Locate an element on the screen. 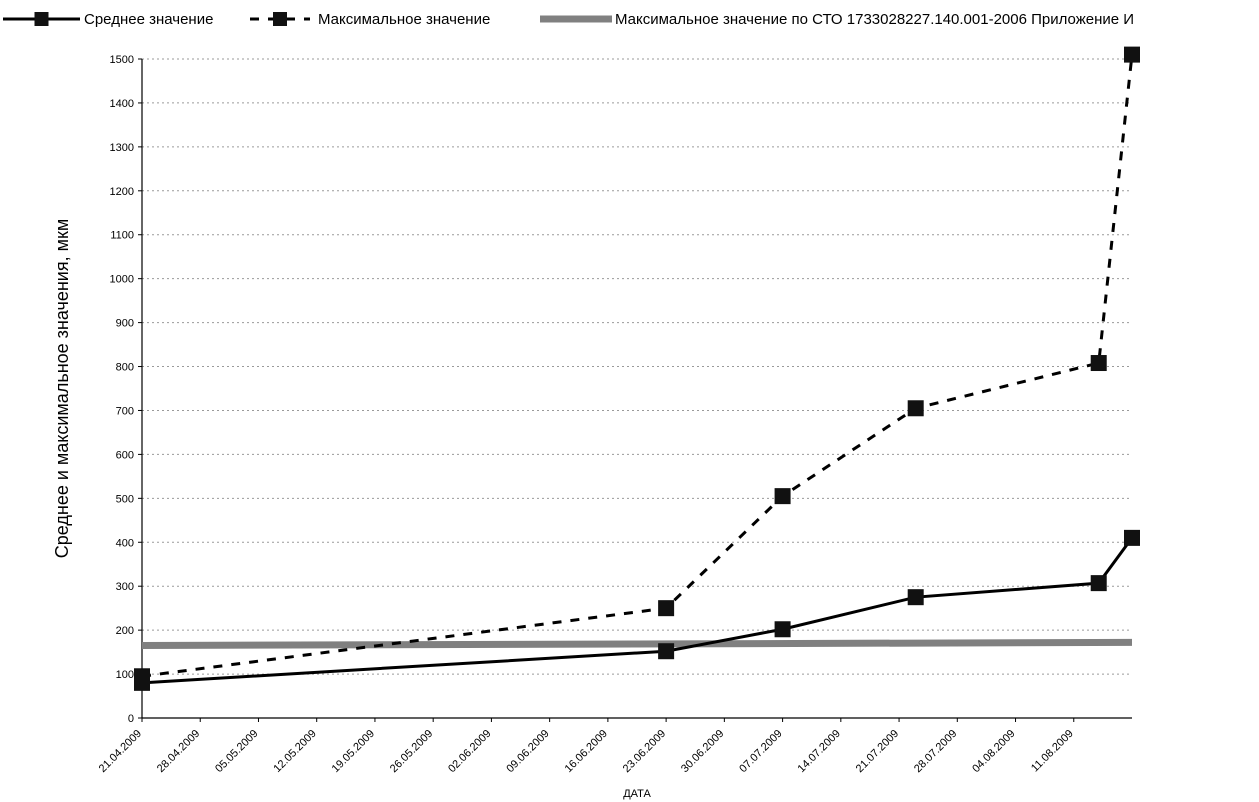 The width and height of the screenshot is (1259, 802). y-tick-label: 300 is located at coordinates (125, 587).